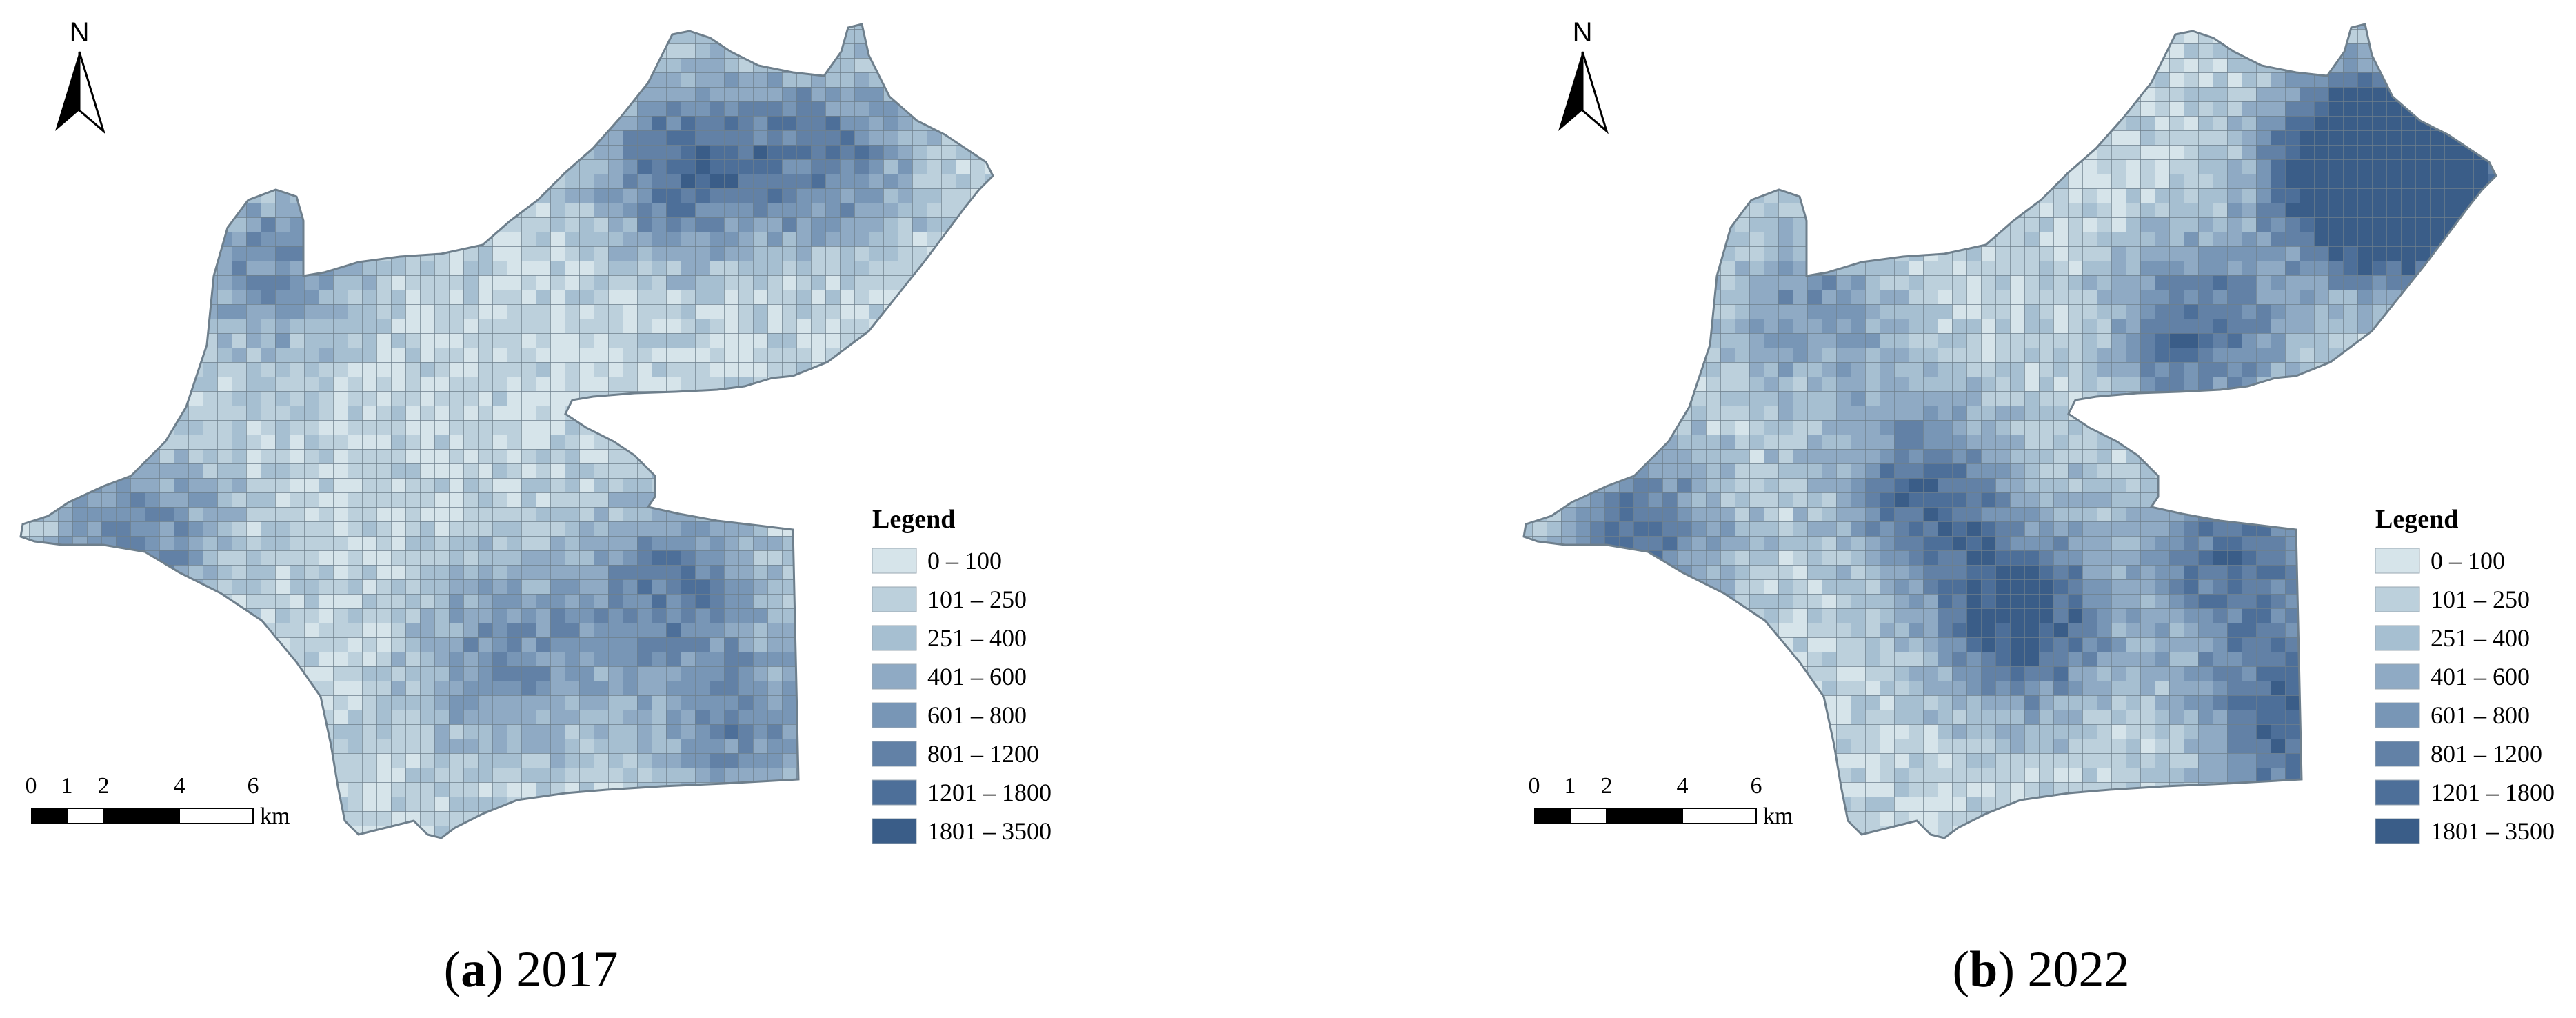 This screenshot has height=1018, width=2576. I want to click on legend-label: 601 – 800, so click(977, 715).